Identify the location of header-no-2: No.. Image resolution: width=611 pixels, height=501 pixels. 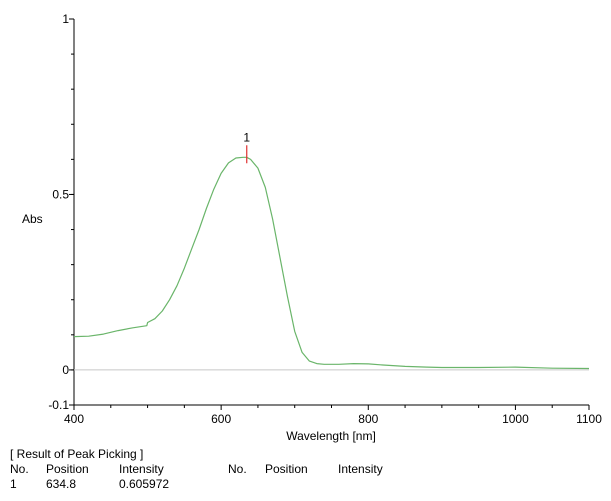
(237, 469).